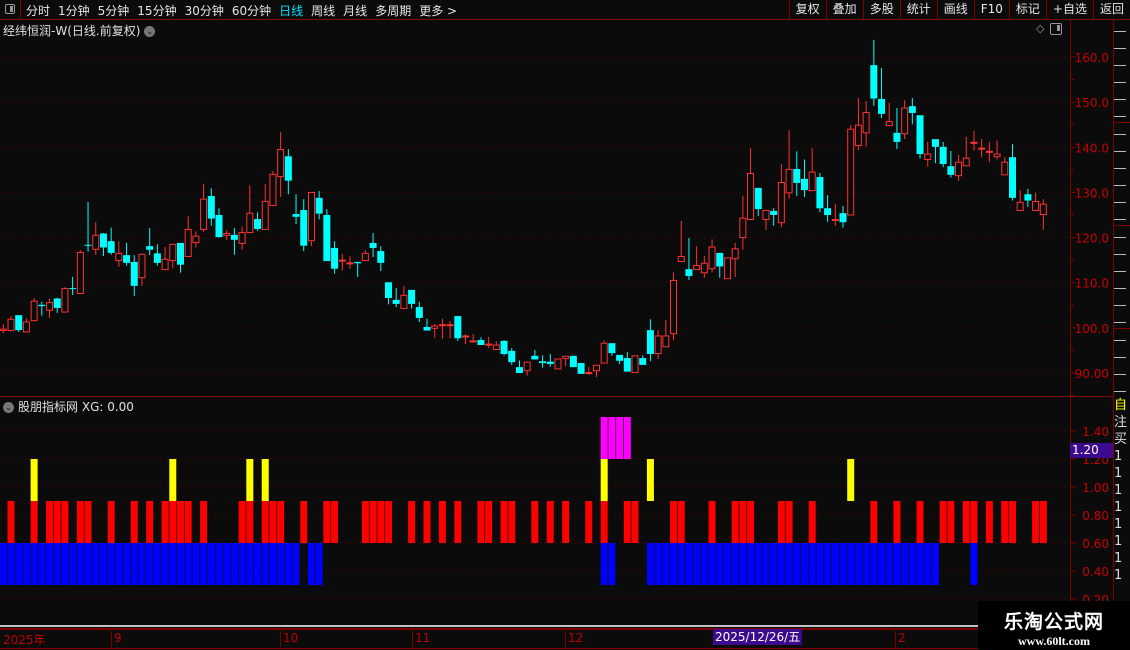  I want to click on period-tab: 60分钟, so click(251, 11).